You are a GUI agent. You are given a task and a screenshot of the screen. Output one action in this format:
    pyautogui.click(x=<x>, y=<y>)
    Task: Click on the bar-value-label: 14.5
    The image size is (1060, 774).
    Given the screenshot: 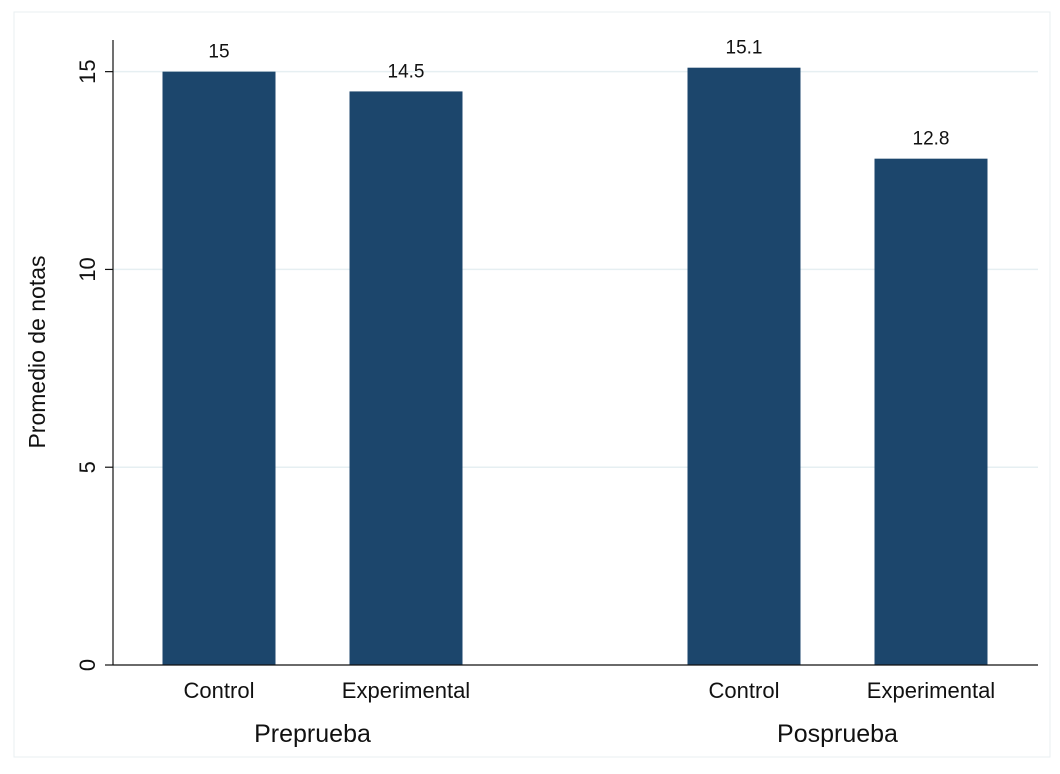 What is the action you would take?
    pyautogui.click(x=406, y=71)
    